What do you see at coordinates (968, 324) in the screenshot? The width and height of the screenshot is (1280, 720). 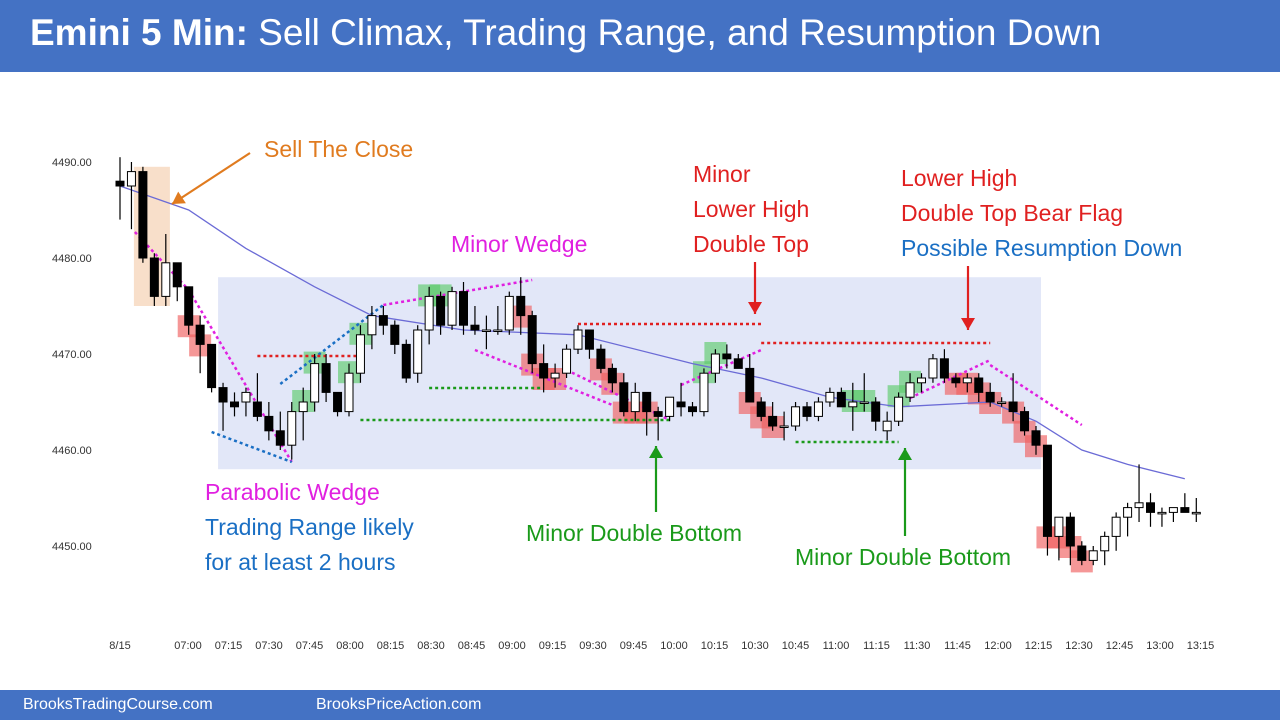 I see `lower-high-bear-flag-arrow-head` at bounding box center [968, 324].